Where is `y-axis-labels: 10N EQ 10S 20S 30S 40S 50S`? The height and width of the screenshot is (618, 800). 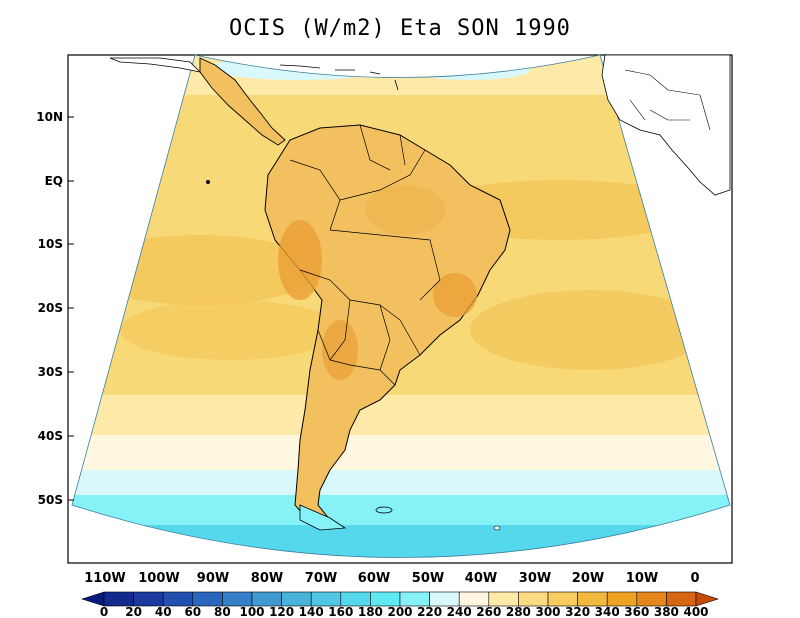 y-axis-labels: 10N EQ 10S 20S 30S 40S 50S is located at coordinates (49, 308).